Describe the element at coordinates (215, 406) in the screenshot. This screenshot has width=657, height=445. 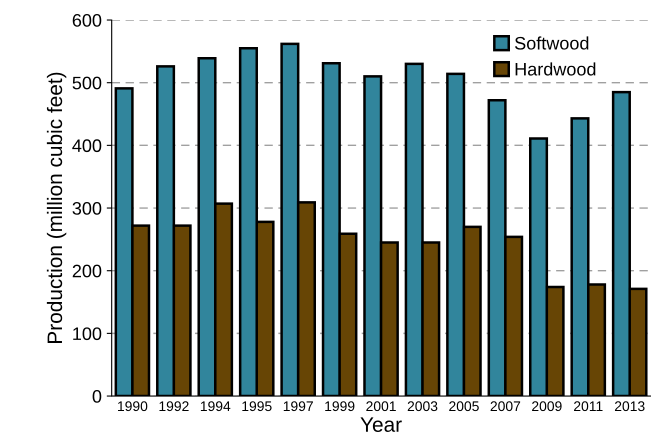
I see `x-tick-label: 1994` at that location.